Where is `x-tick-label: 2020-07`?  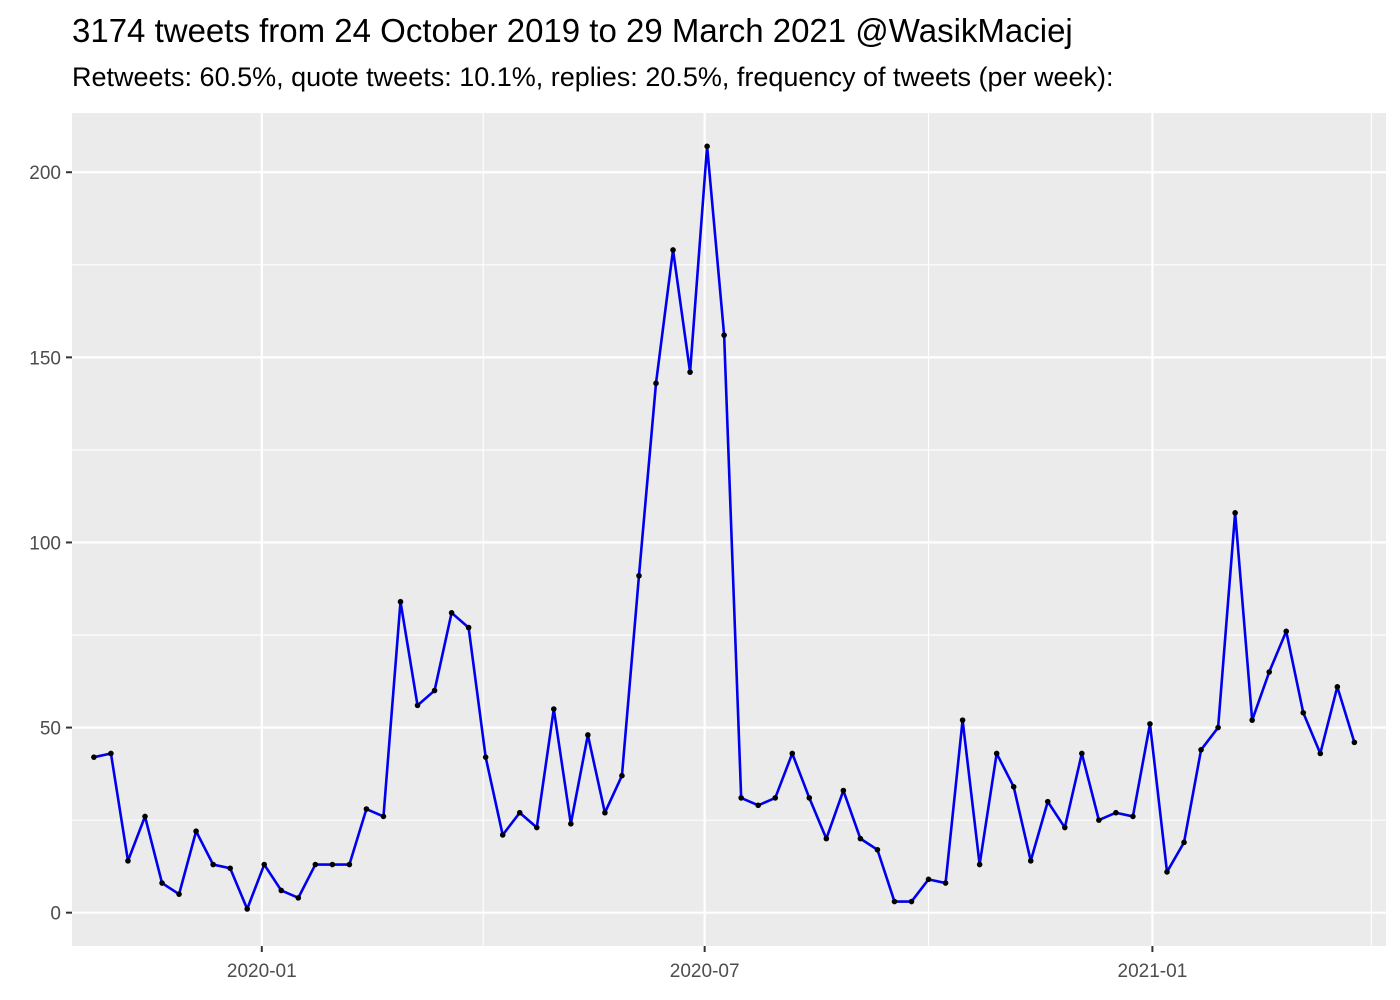
x-tick-label: 2020-07 is located at coordinates (705, 971).